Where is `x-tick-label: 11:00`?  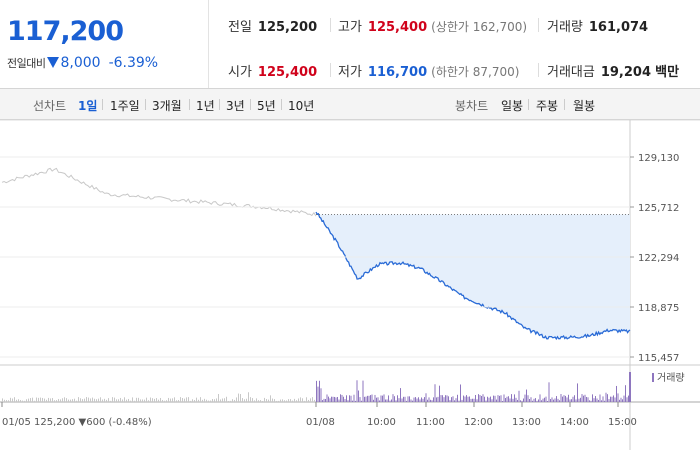
x-tick-label: 11:00 is located at coordinates (430, 422).